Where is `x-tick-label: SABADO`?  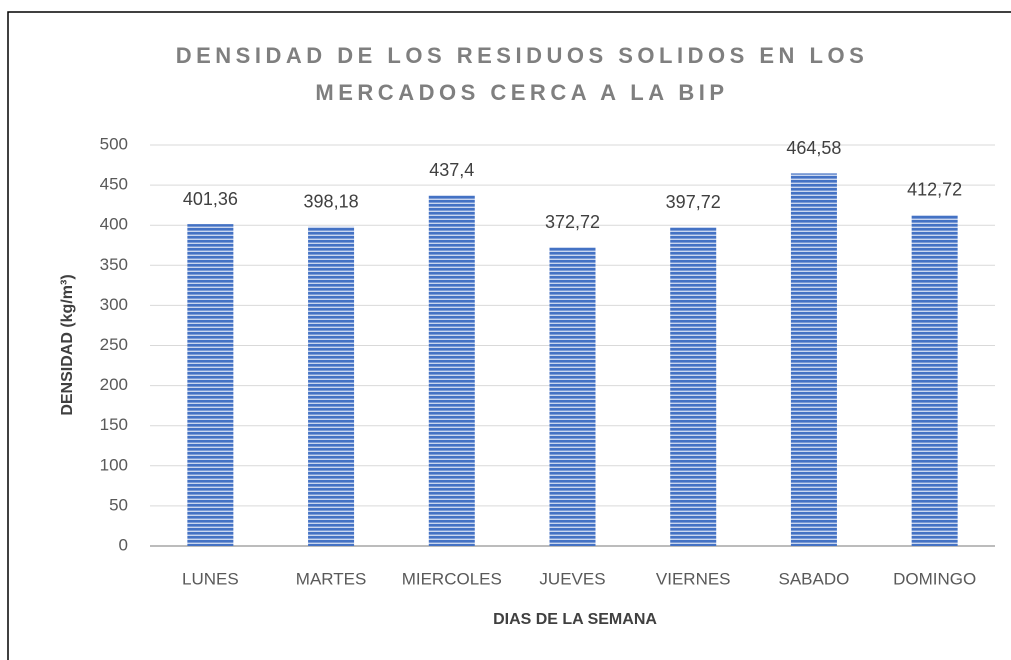 x-tick-label: SABADO is located at coordinates (813, 578).